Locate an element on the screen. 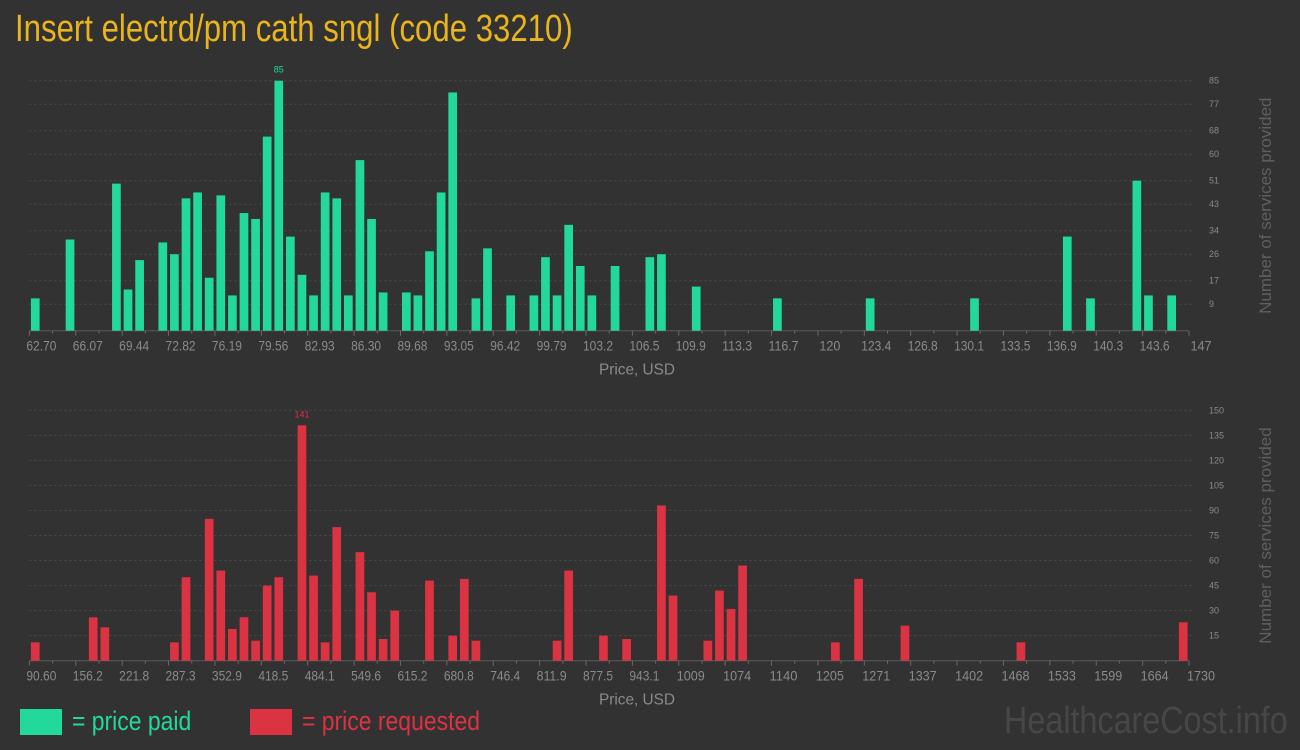 This screenshot has height=750, width=1300. x-tick-label: 76.19 is located at coordinates (227, 346).